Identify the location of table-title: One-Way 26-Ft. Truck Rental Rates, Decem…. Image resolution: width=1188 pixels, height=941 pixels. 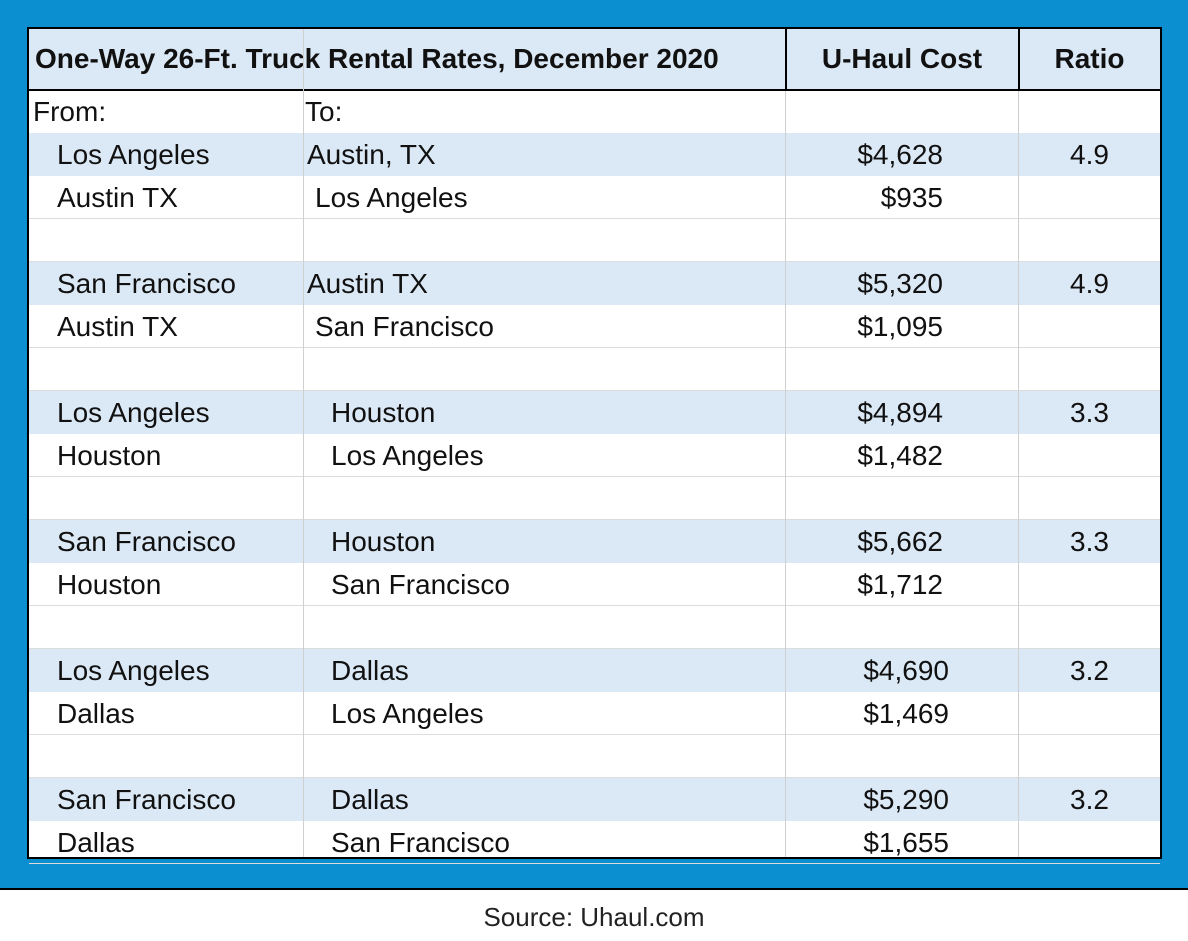
(377, 58).